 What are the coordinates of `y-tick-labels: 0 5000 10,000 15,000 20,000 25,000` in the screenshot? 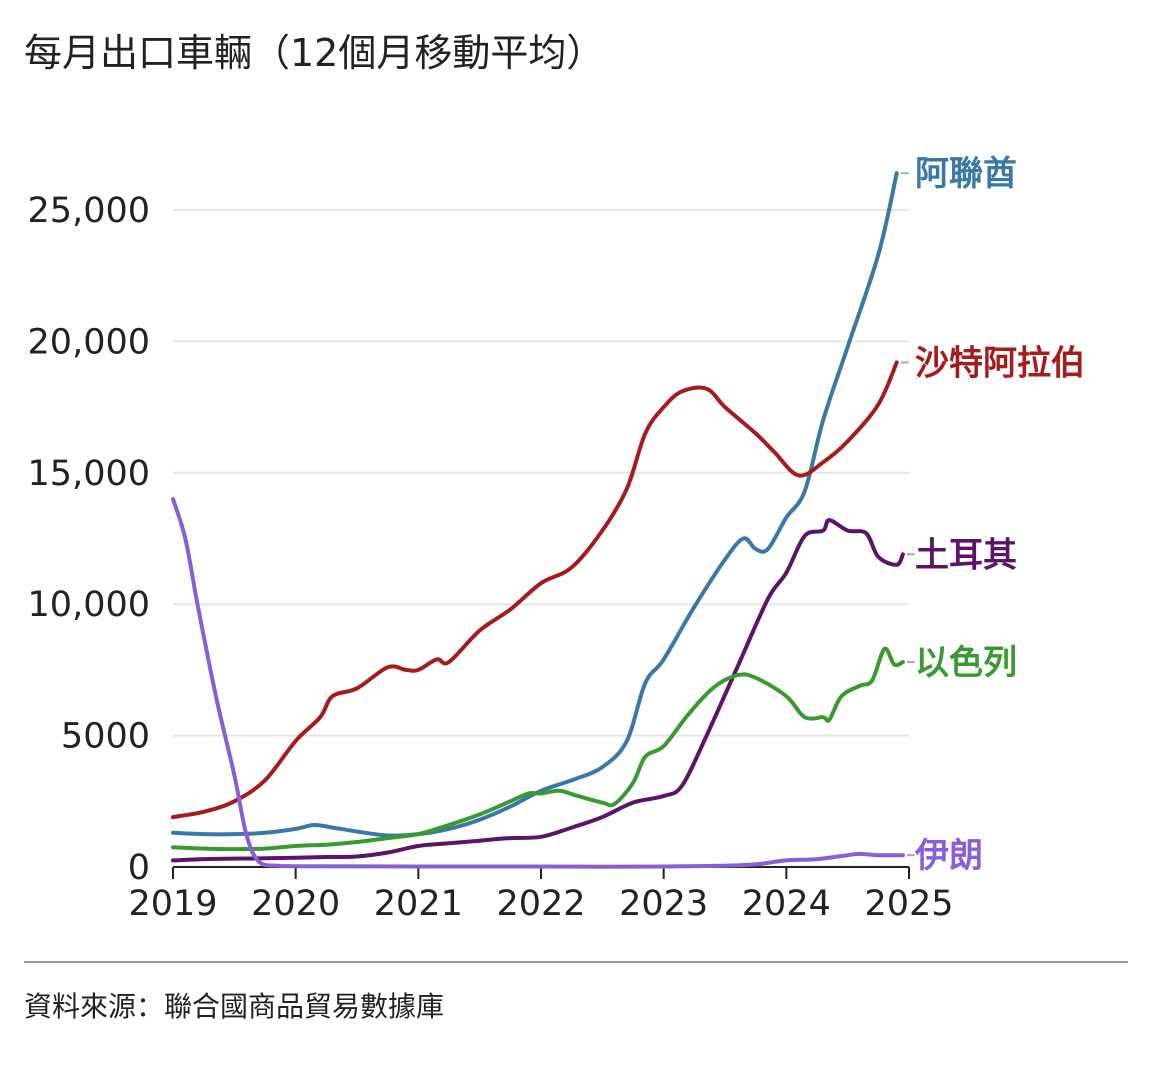 It's located at (89, 539).